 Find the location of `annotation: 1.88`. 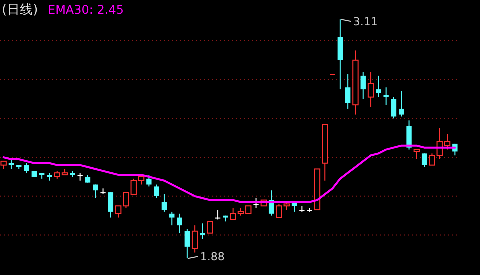

annotation: 1.88 is located at coordinates (212, 257).